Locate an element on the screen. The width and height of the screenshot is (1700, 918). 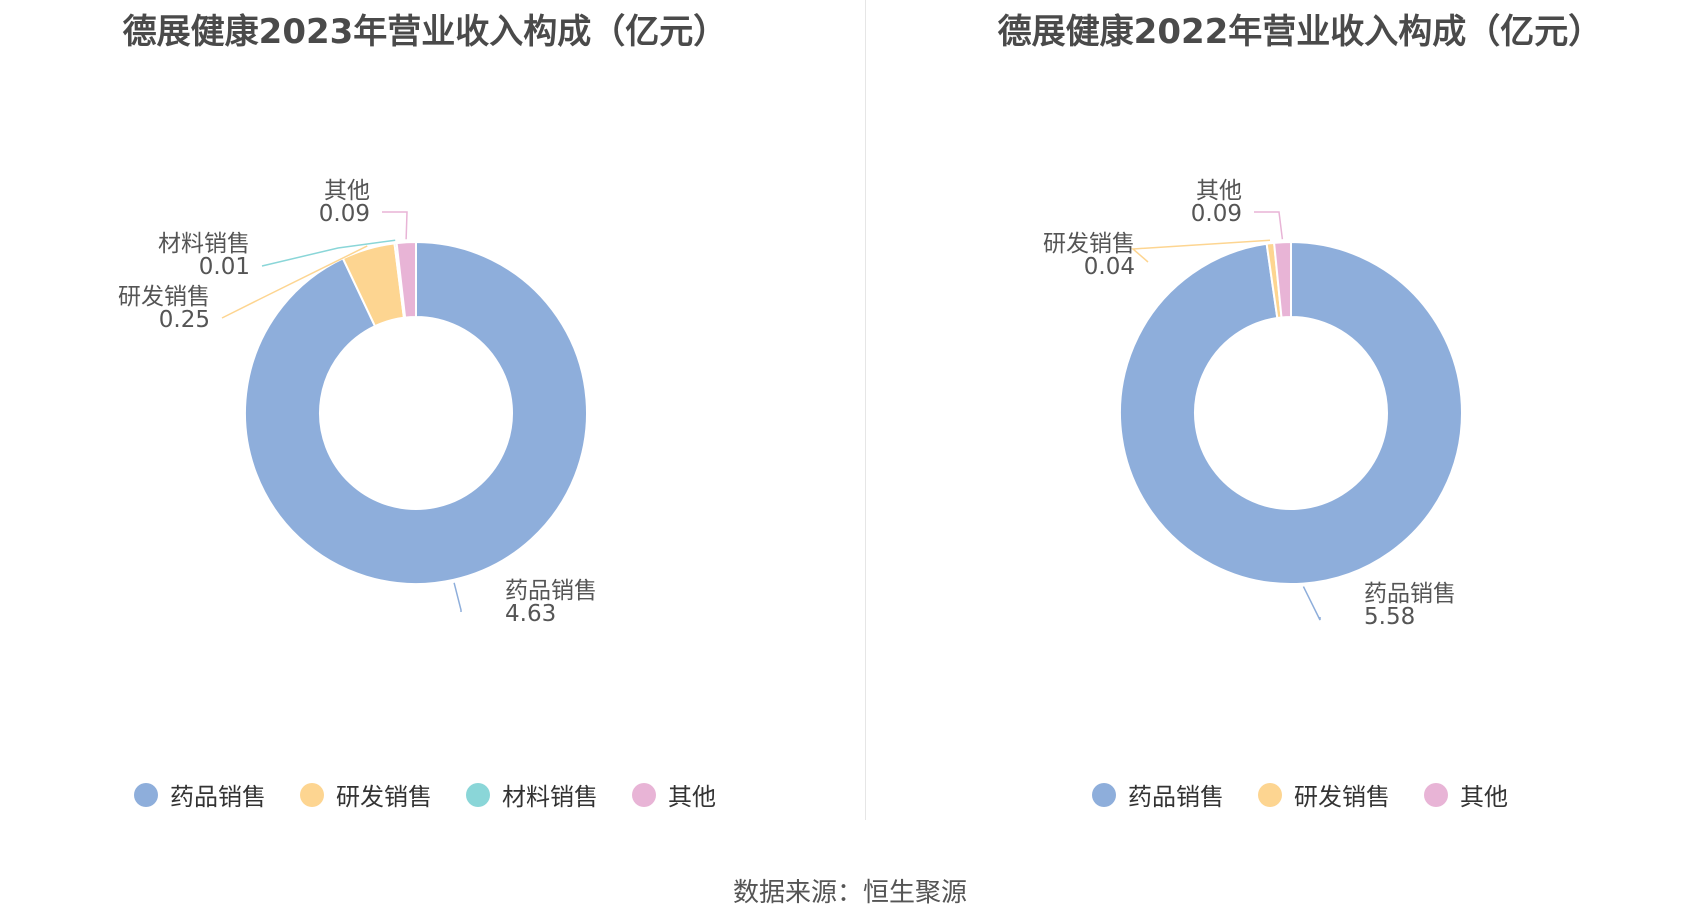
panel-divider is located at coordinates (865, 410).